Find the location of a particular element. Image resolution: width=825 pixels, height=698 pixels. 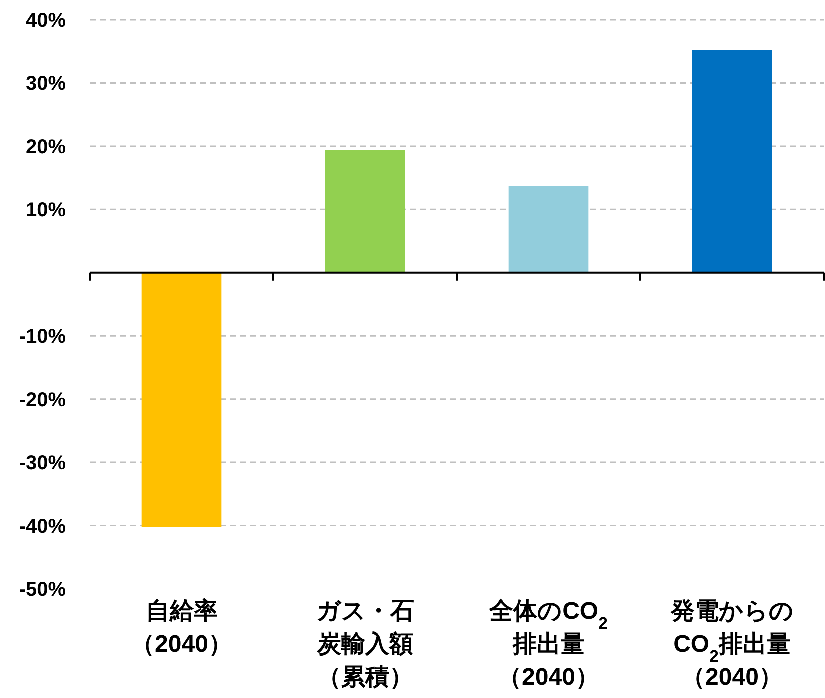

y-tick-label: 30% is located at coordinates (46, 84).